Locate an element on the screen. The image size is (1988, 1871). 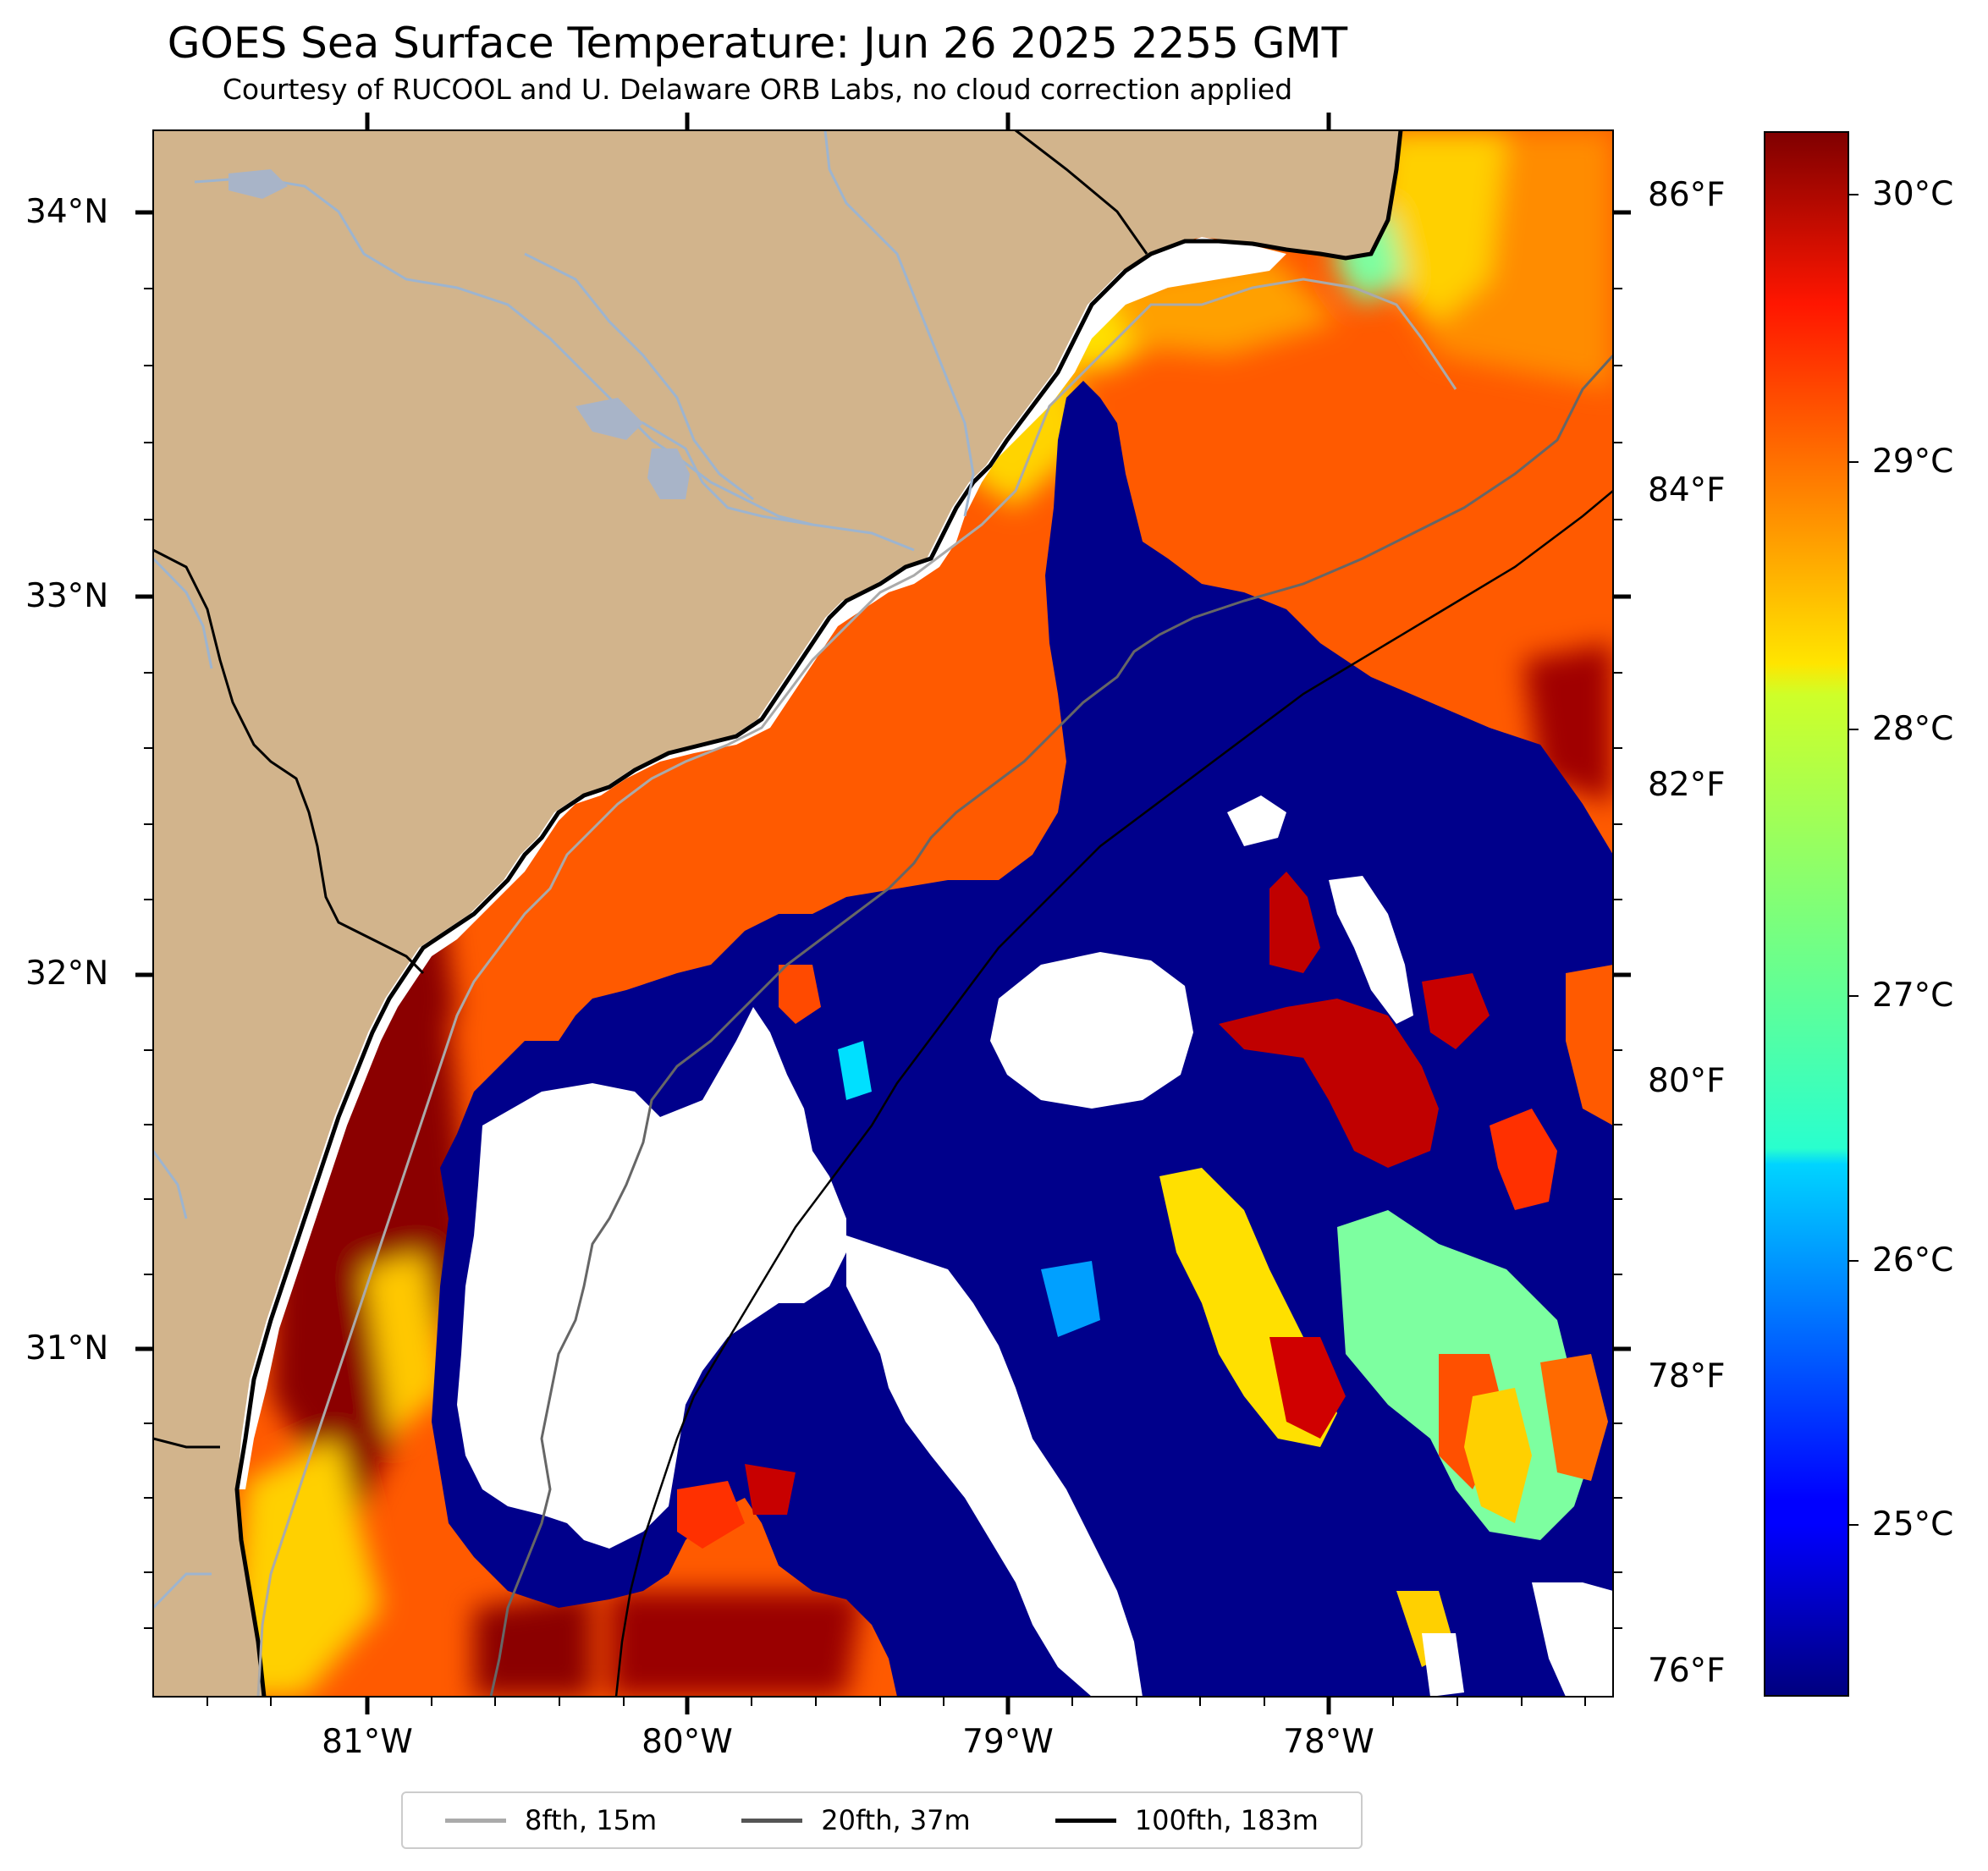
lat-label-31: 31°N is located at coordinates (67, 1348).